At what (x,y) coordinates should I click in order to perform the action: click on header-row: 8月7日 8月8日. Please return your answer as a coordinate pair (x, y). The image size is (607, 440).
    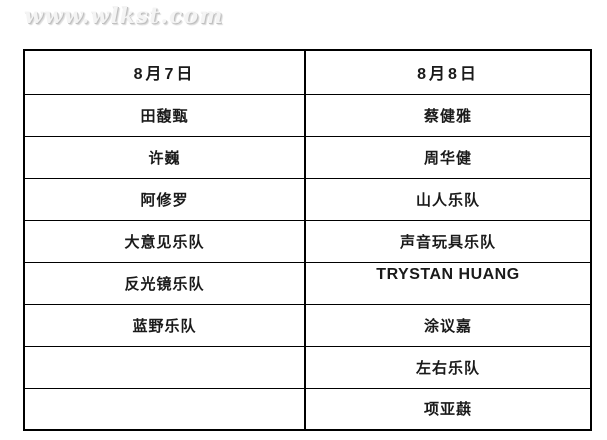
    Looking at the image, I should click on (307, 72).